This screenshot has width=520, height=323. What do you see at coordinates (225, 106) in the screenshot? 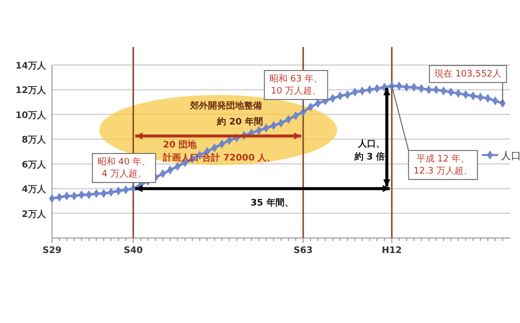
I see `annotation: 郊外開発団地整備` at bounding box center [225, 106].